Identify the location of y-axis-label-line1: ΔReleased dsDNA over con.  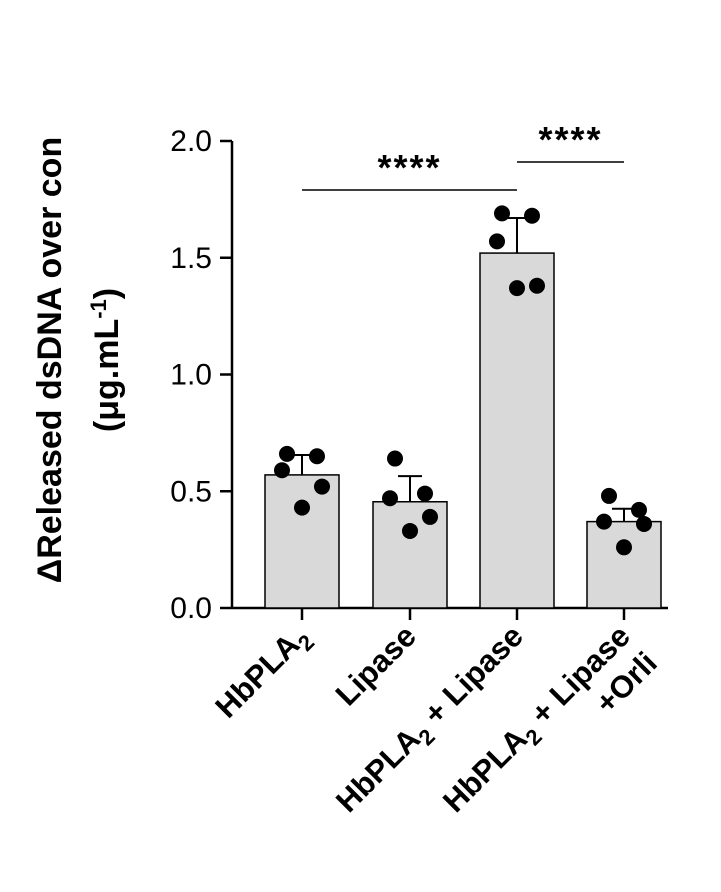
(50, 360).